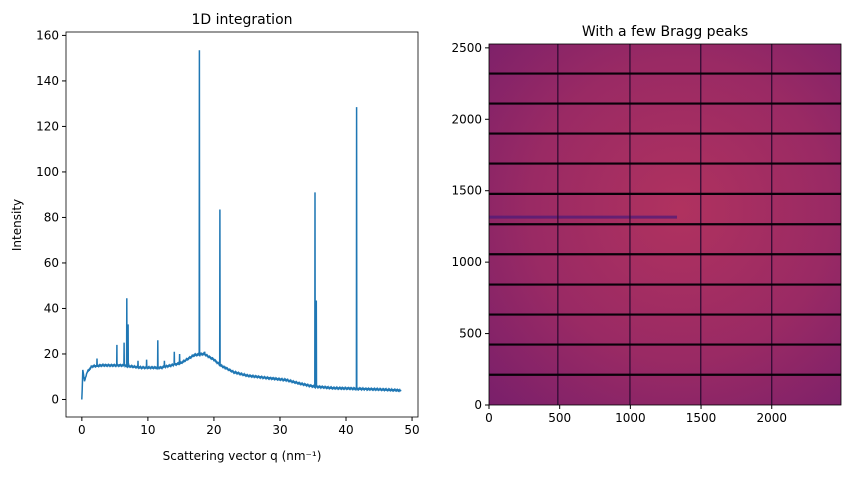  I want to click on y-tick-label: 60, so click(51, 263).